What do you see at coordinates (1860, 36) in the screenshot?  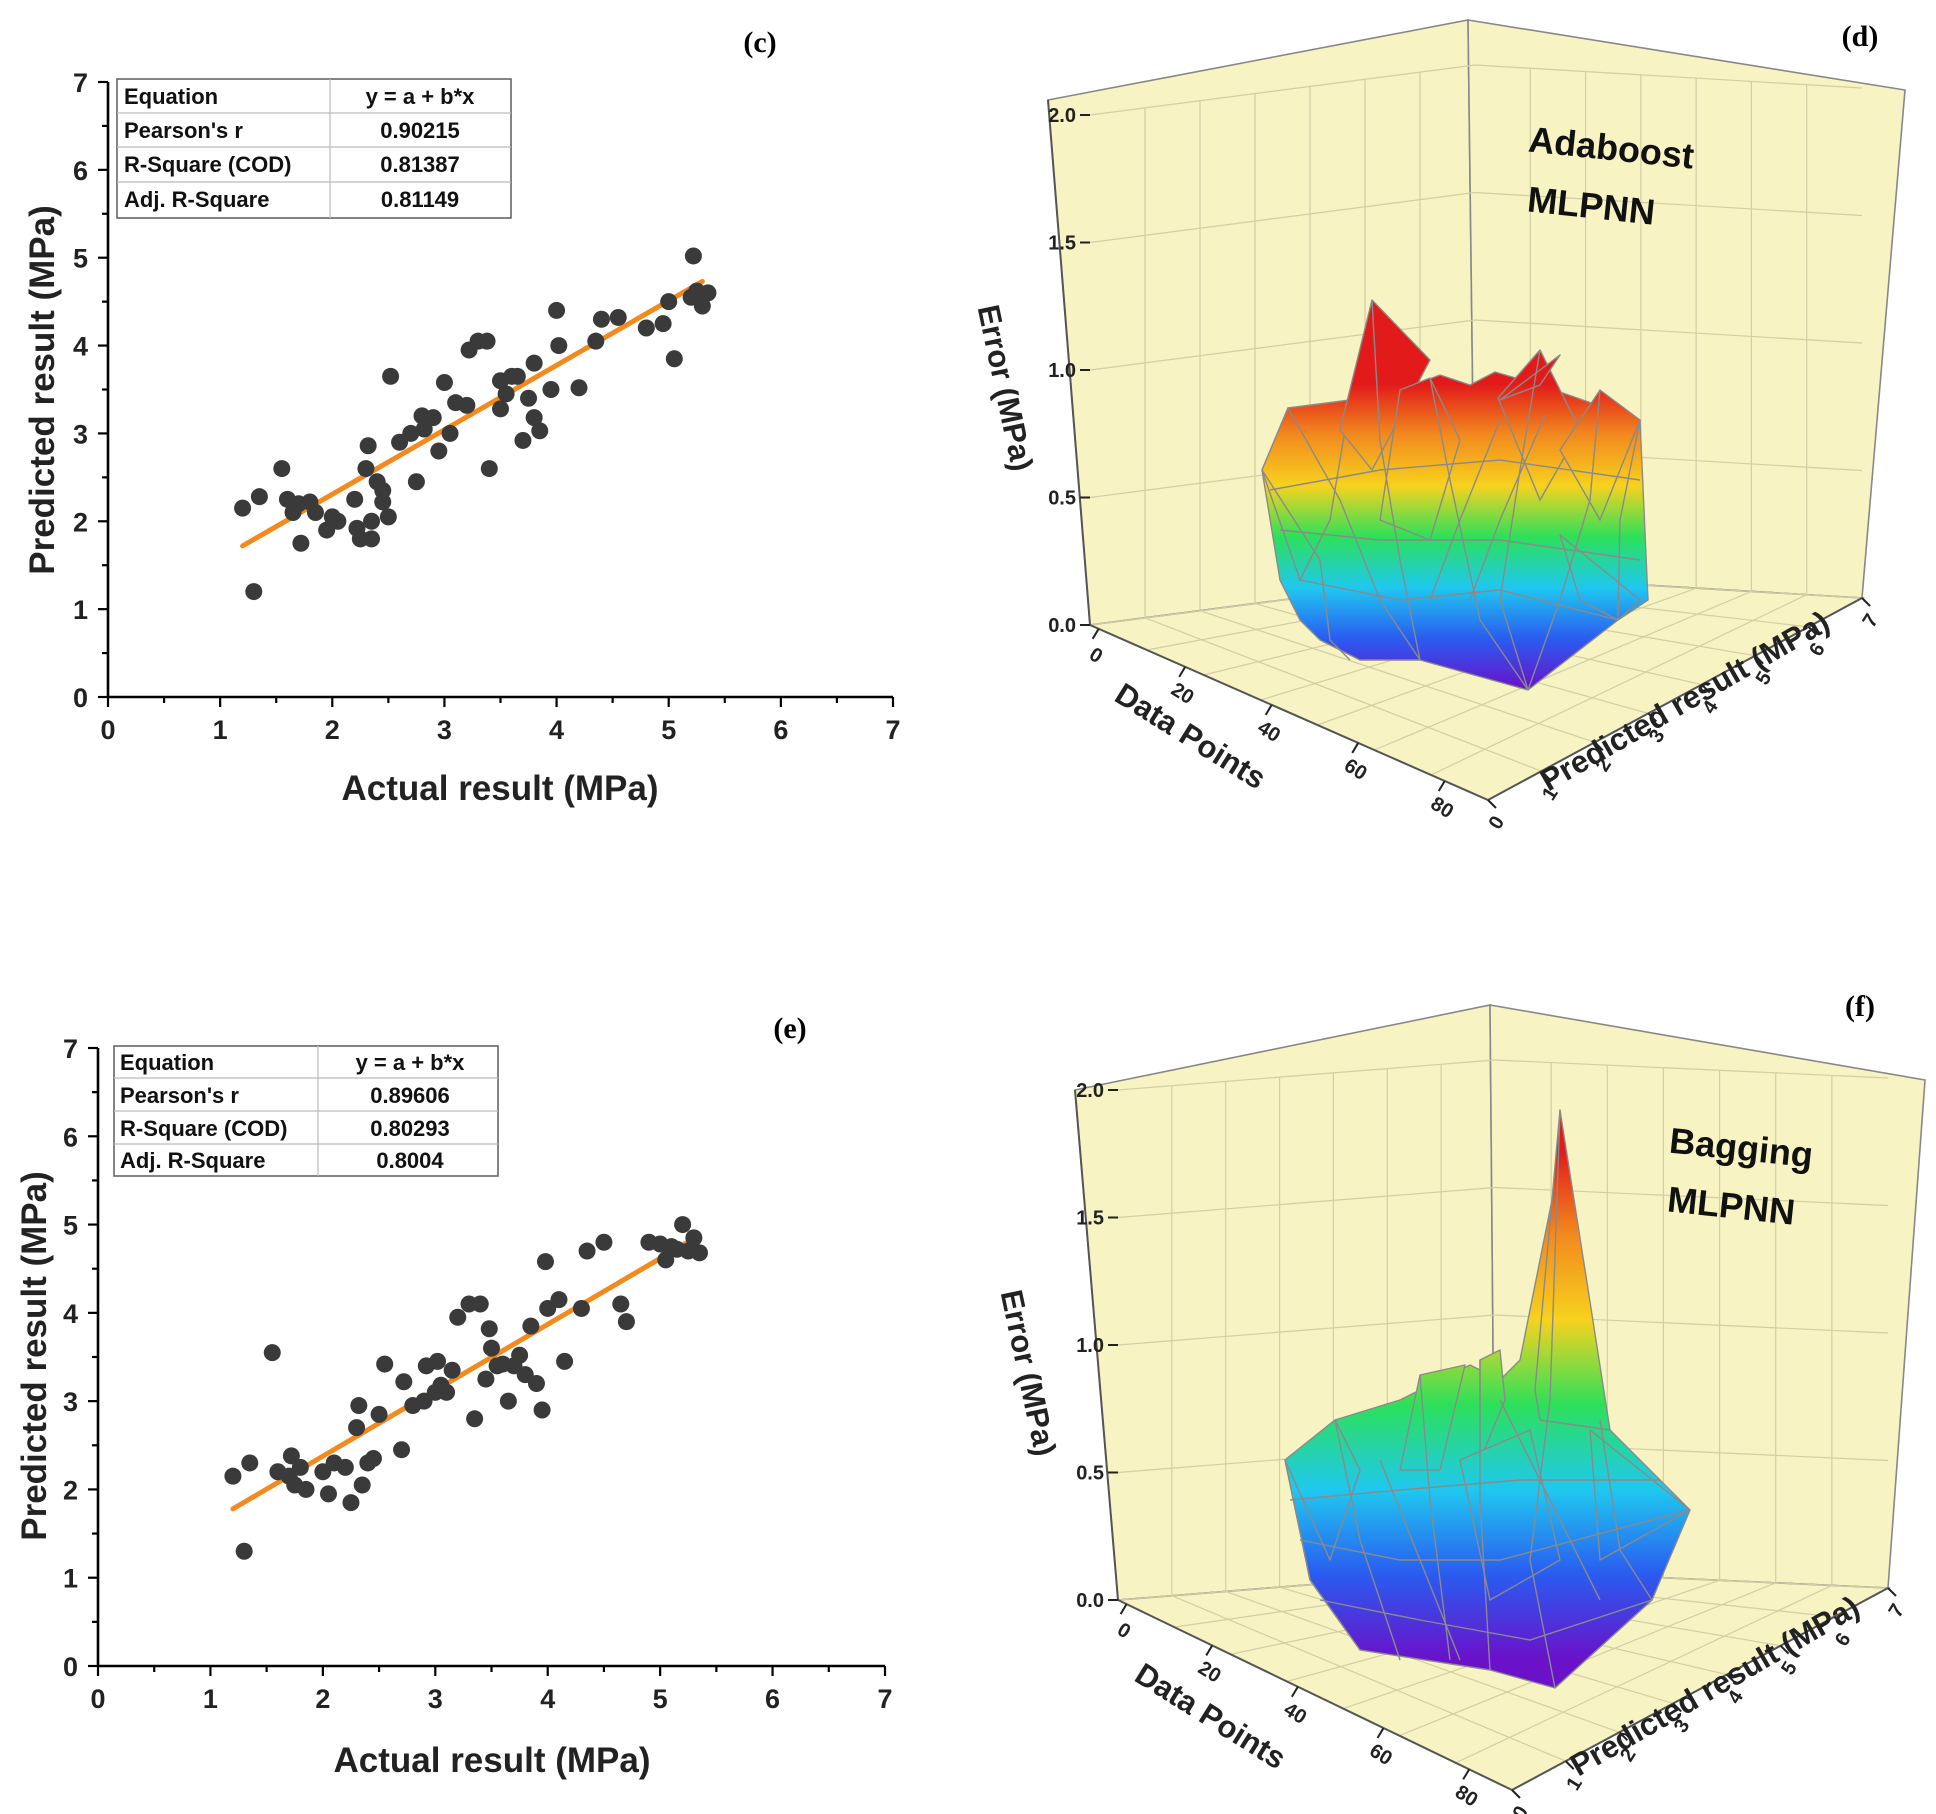 I see `panel-label-d: (d)` at bounding box center [1860, 36].